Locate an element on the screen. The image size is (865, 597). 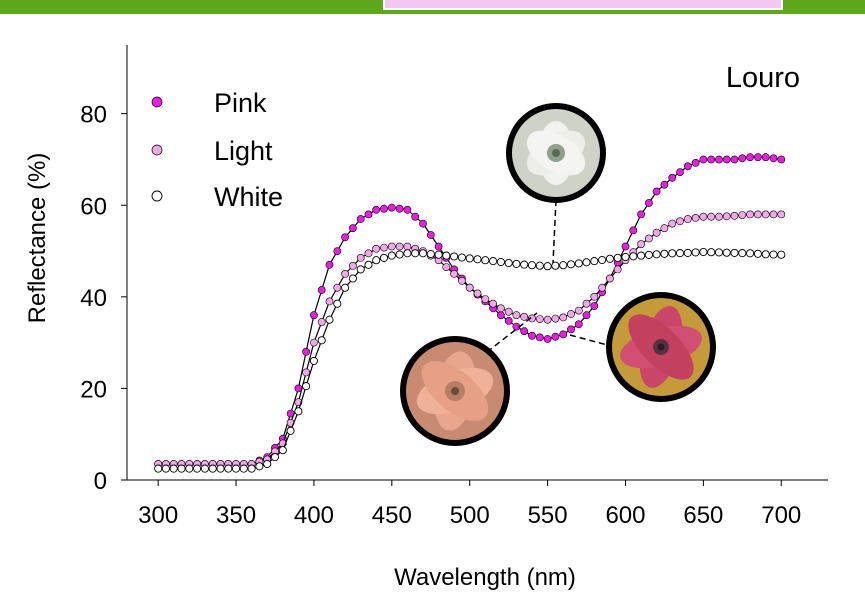
legend-marker-white is located at coordinates (157, 196).